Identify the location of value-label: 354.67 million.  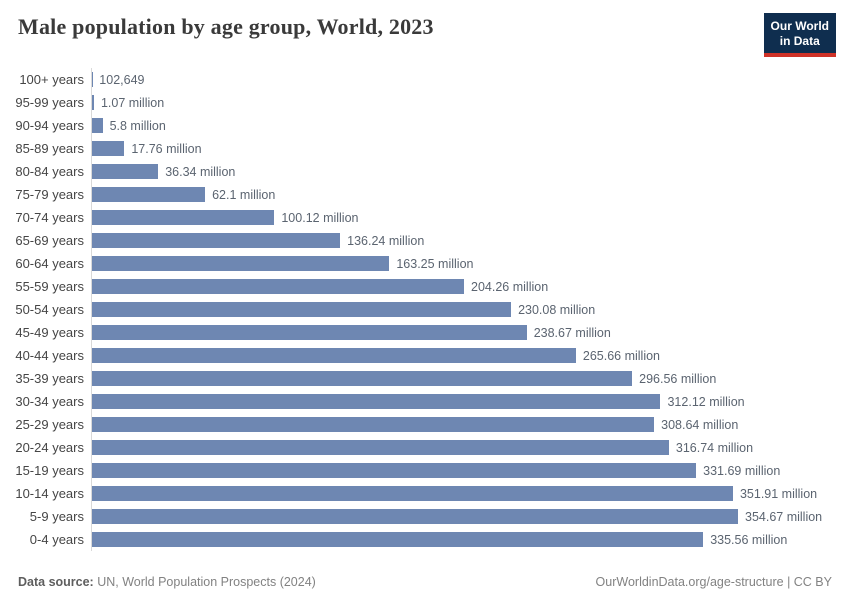
(784, 516).